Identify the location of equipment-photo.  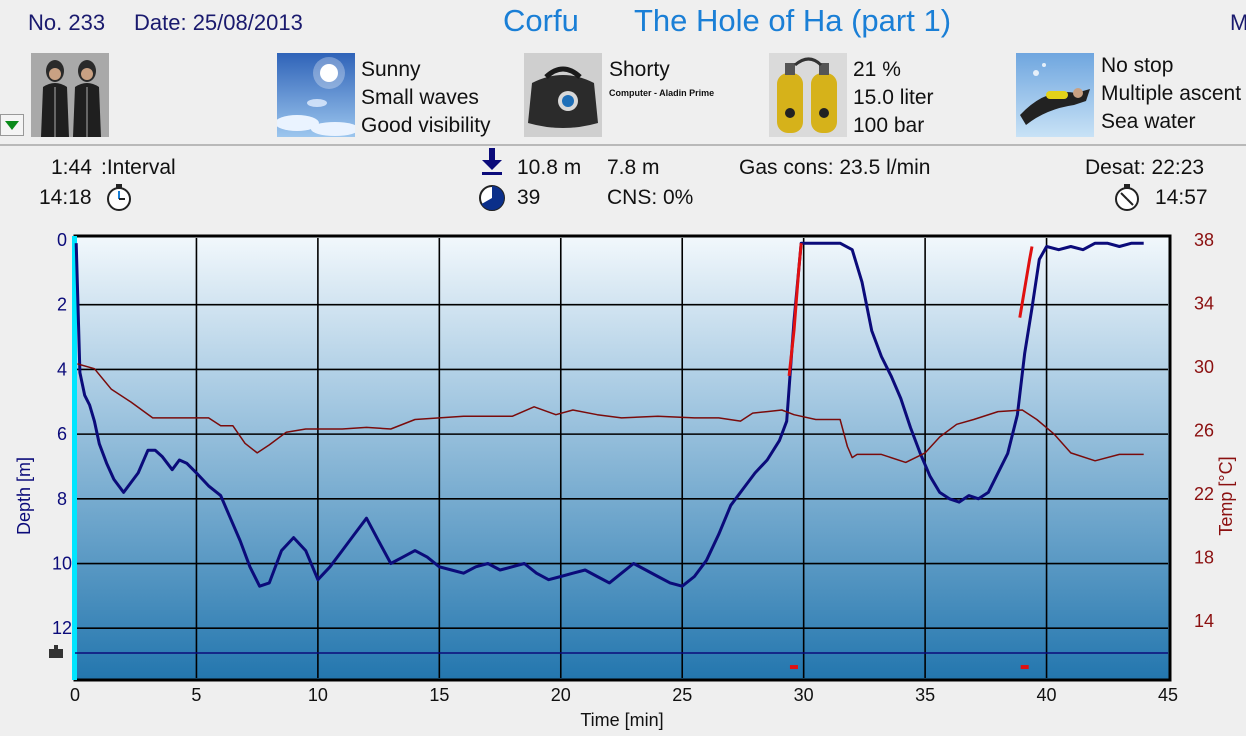
(563, 95).